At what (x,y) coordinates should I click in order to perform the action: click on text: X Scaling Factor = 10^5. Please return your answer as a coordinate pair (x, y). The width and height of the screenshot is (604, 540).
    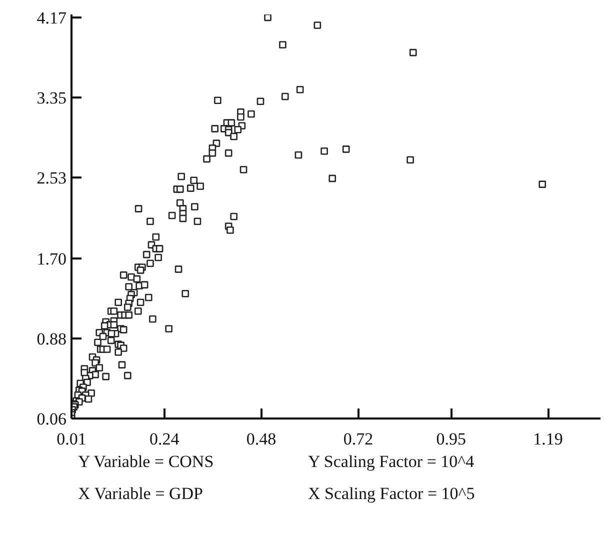
    Looking at the image, I should click on (392, 494).